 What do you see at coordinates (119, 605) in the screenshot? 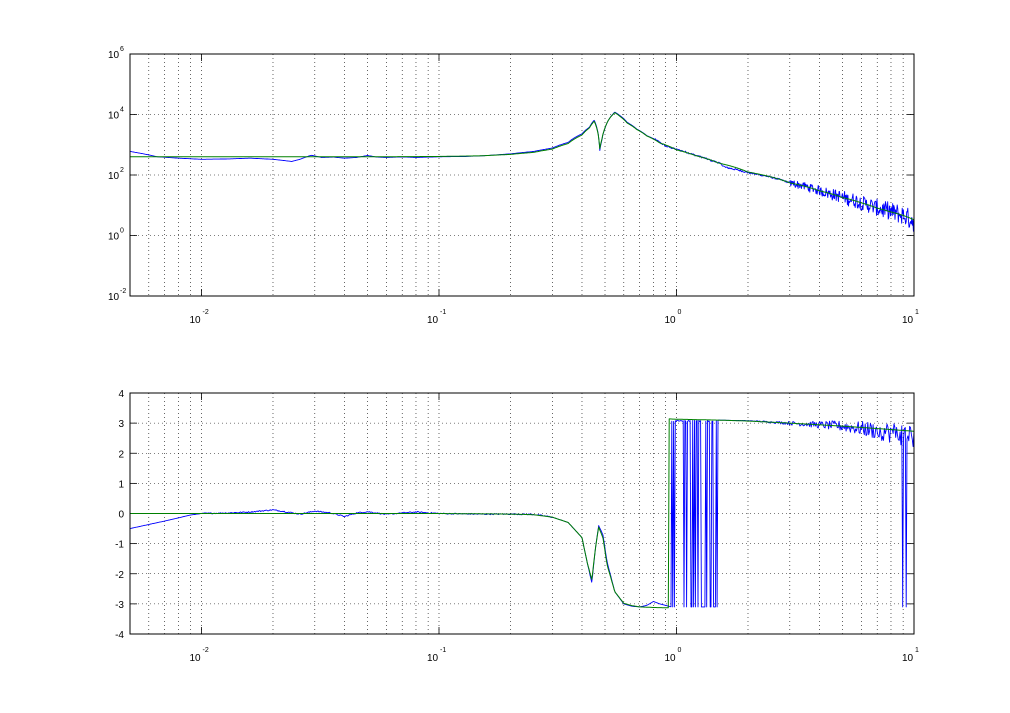
I see `y-tick-label: -3` at bounding box center [119, 605].